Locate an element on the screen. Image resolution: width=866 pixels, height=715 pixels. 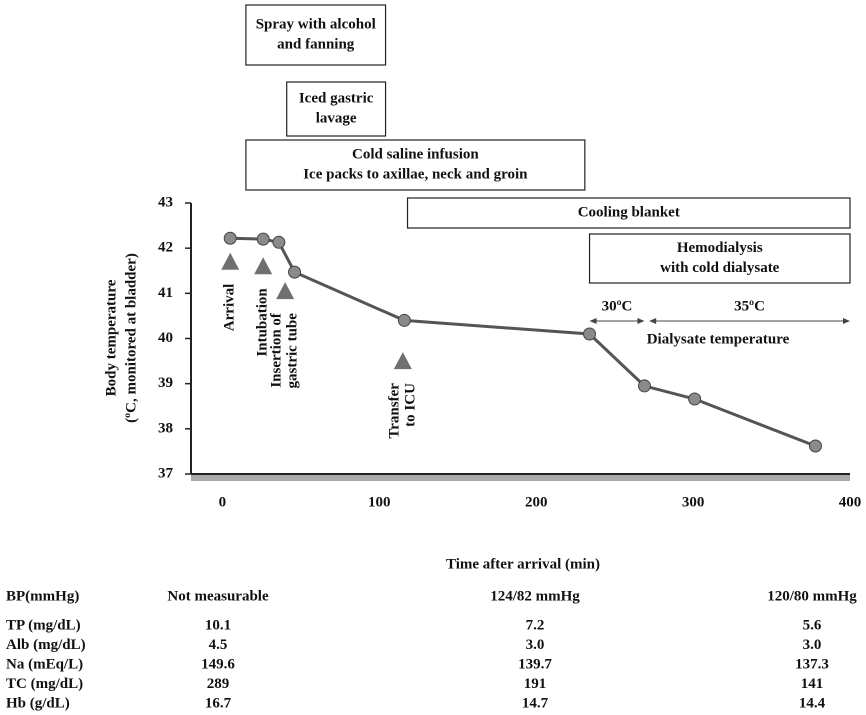
table-row-label: BP(mmHg) is located at coordinates (42, 596).